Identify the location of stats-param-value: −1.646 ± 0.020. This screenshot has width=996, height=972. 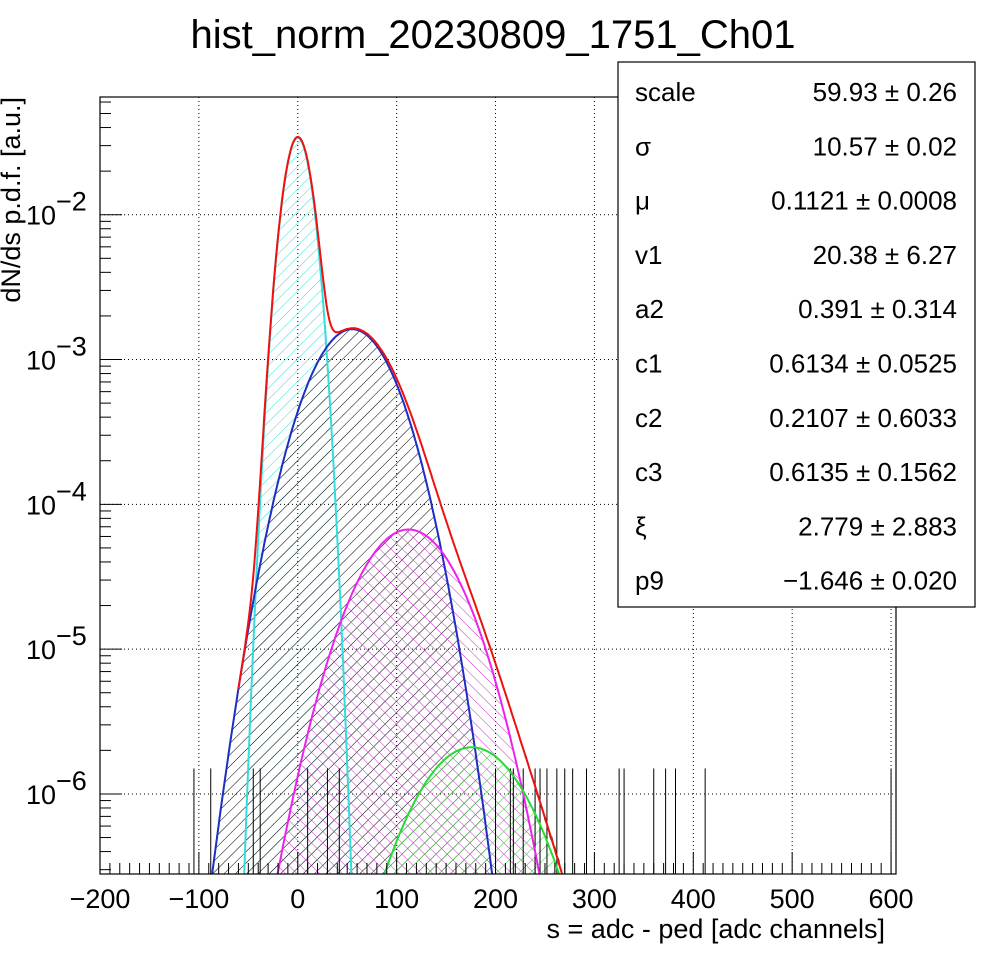
(870, 581).